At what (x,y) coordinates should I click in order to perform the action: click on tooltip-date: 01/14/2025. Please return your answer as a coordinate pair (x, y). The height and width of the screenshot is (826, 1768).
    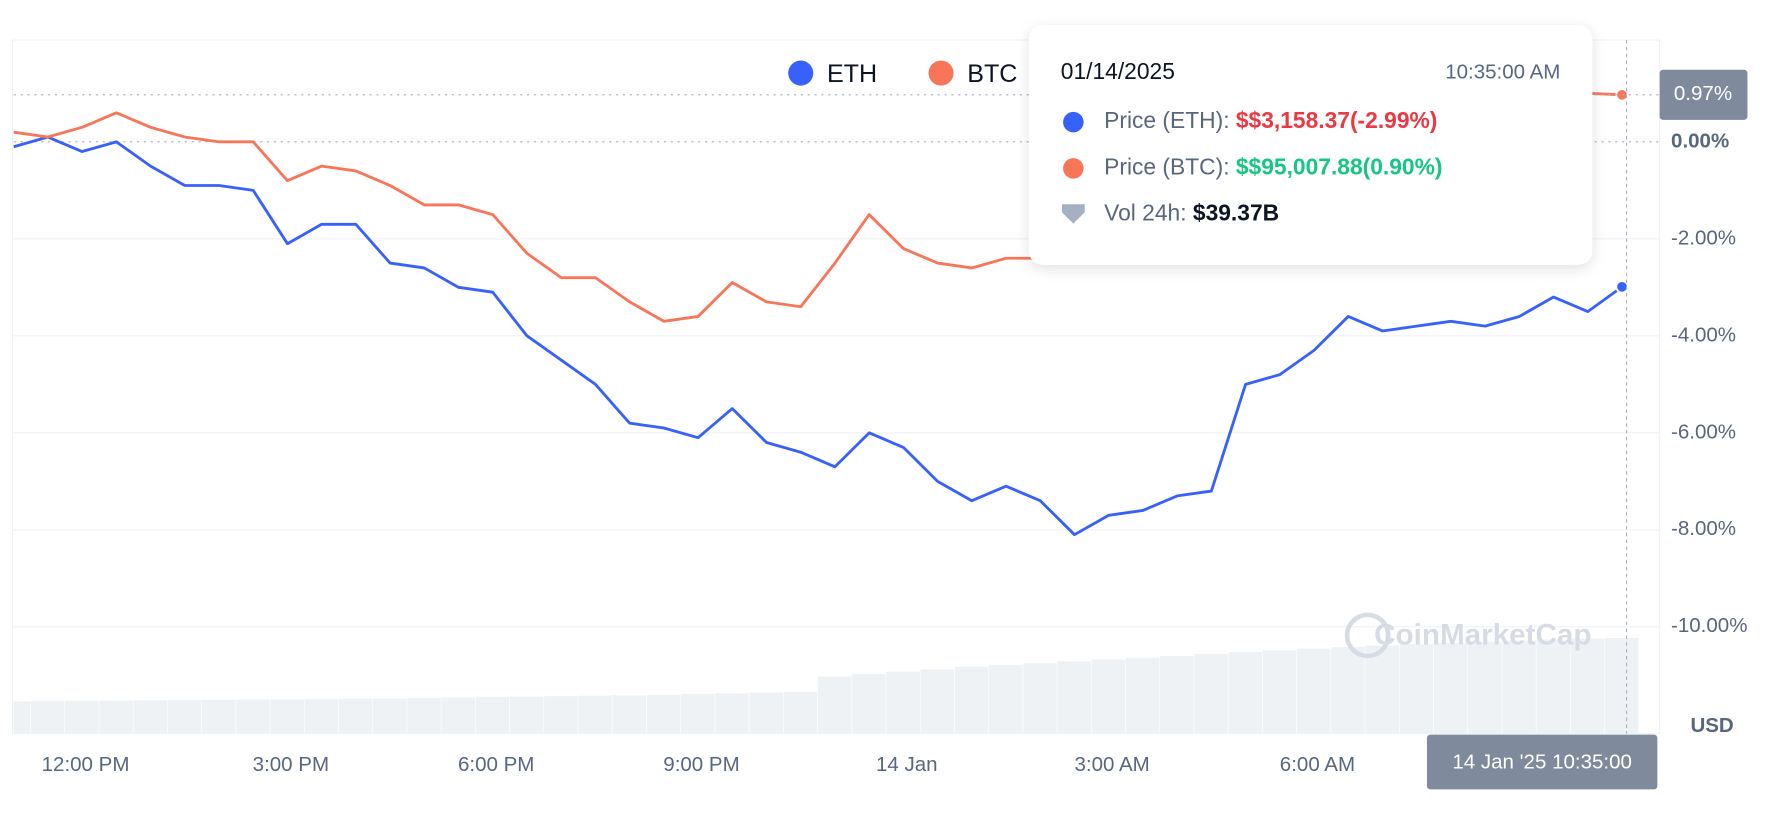
    Looking at the image, I should click on (1118, 71).